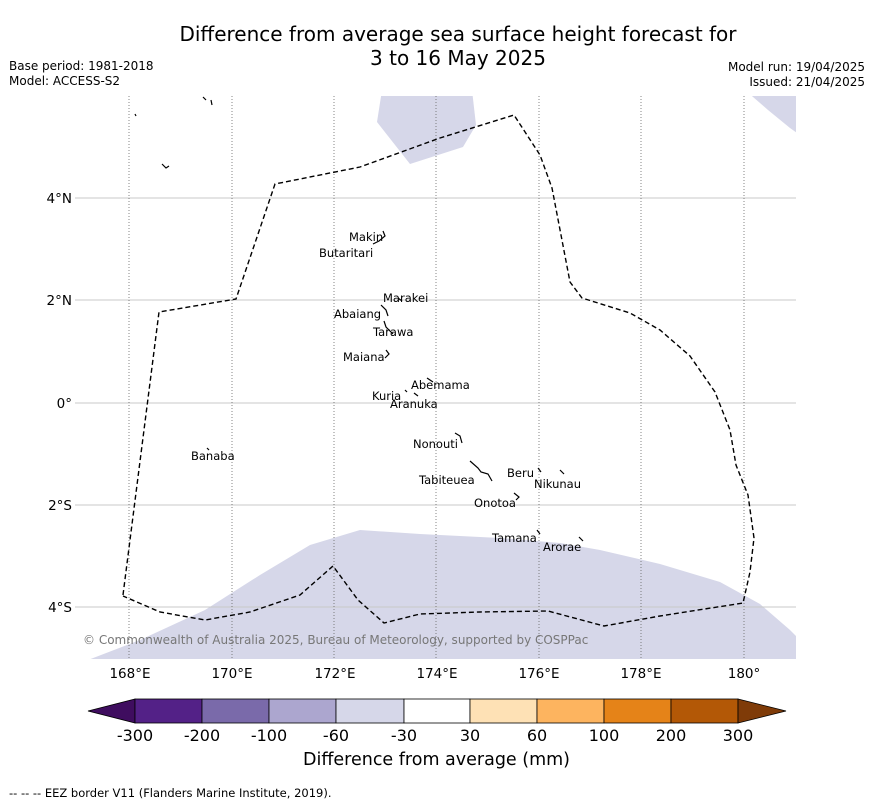 This screenshot has height=804, width=873. I want to click on model-label: Model: ACCESS-S2, so click(65, 81).